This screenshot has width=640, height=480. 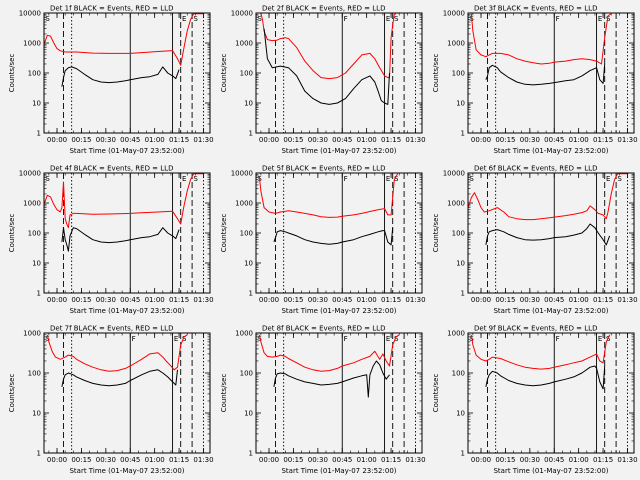 What do you see at coordinates (323, 169) in the screenshot?
I see `panel-title: Det 5f BLACK = Events, RED = LLD` at bounding box center [323, 169].